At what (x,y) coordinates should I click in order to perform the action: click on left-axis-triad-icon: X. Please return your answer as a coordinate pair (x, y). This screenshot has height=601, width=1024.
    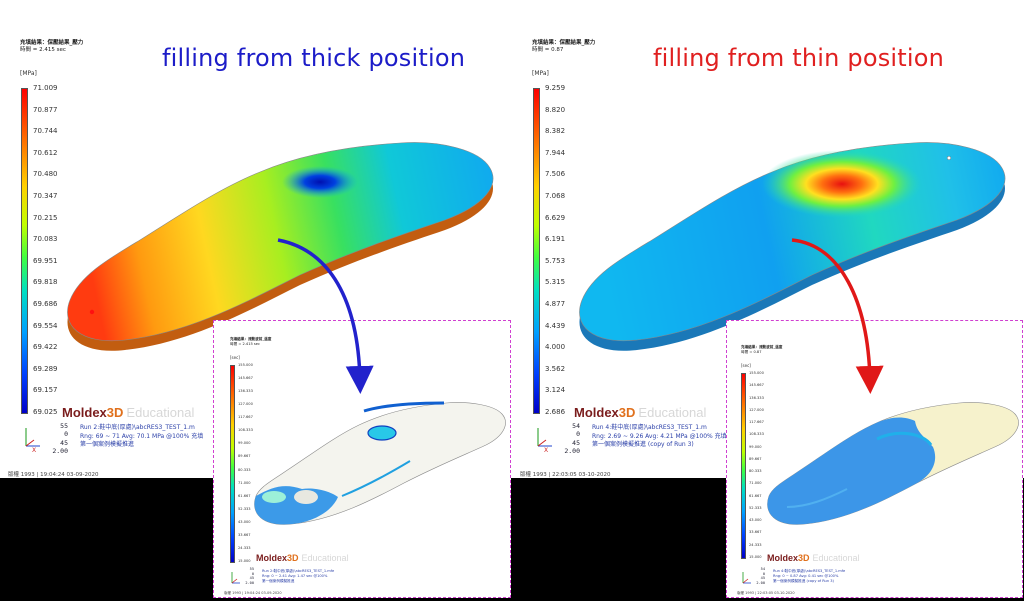
    Looking at the image, I should click on (32, 440).